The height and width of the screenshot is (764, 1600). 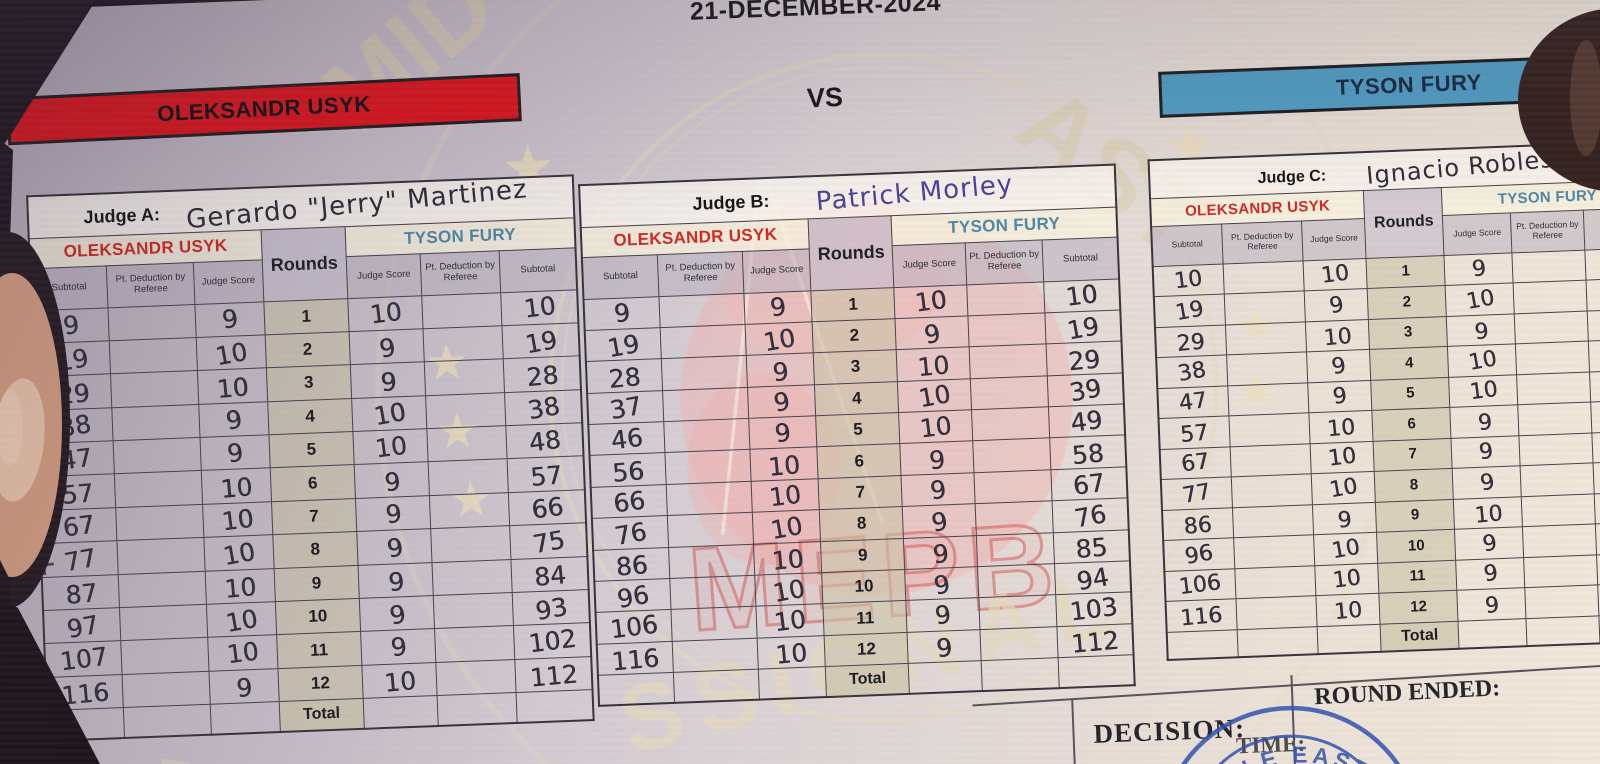 What do you see at coordinates (44, 564) in the screenshot?
I see `handwritten-plus-mark: +` at bounding box center [44, 564].